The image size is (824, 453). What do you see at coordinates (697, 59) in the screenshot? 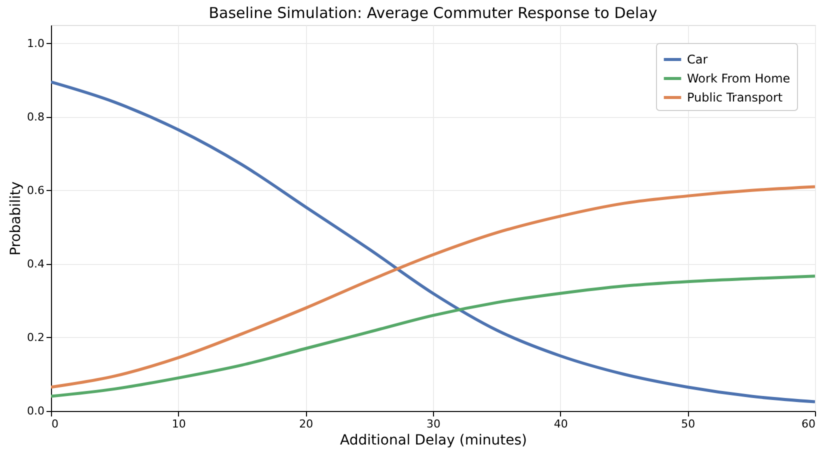
I see `legend-label: Car` at bounding box center [697, 59].